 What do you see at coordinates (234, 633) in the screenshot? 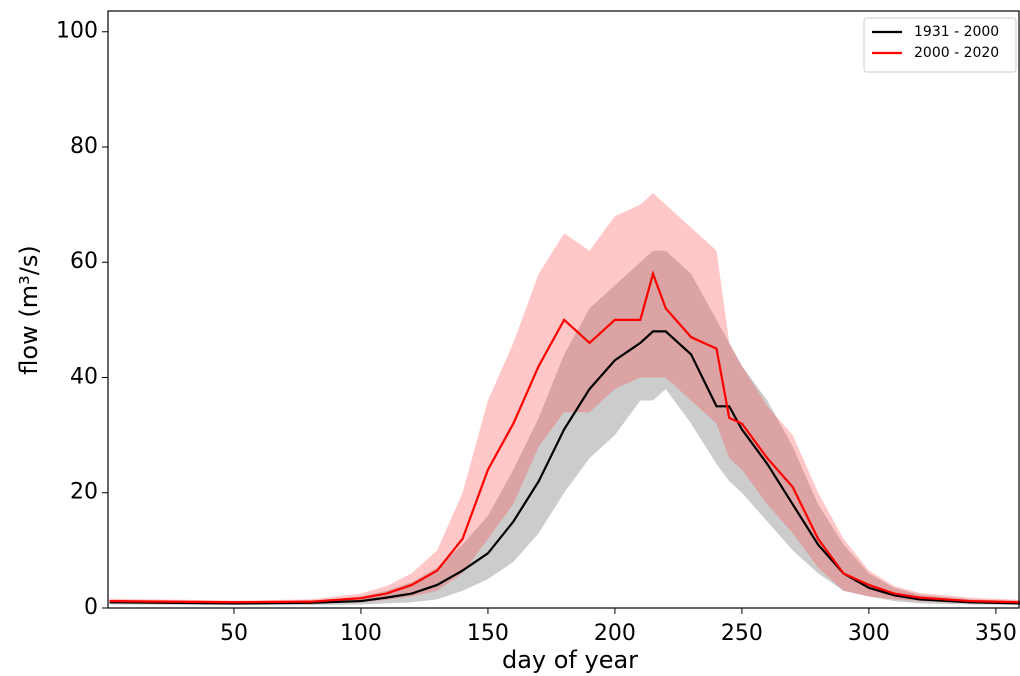
I see `x-tick-label: 50` at bounding box center [234, 633].